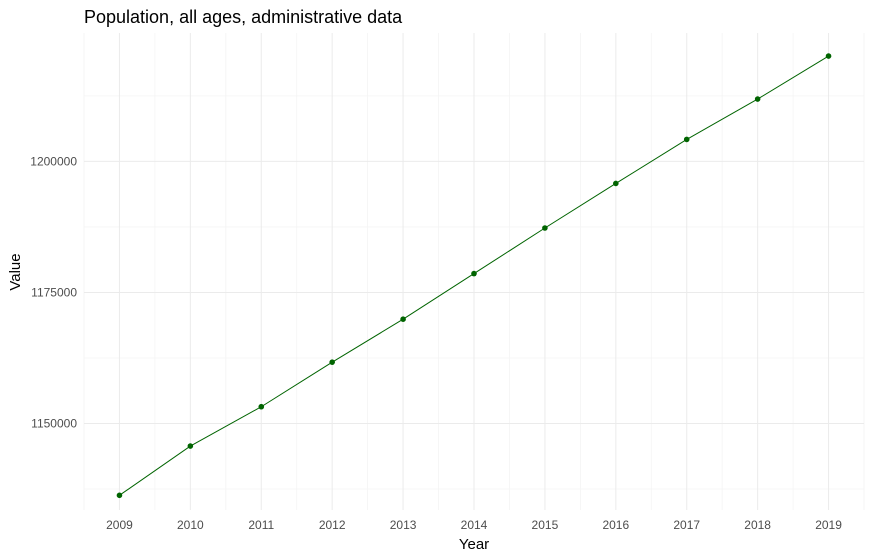 Image resolution: width=873 pixels, height=560 pixels. I want to click on x-tick-label: 2019, so click(828, 525).